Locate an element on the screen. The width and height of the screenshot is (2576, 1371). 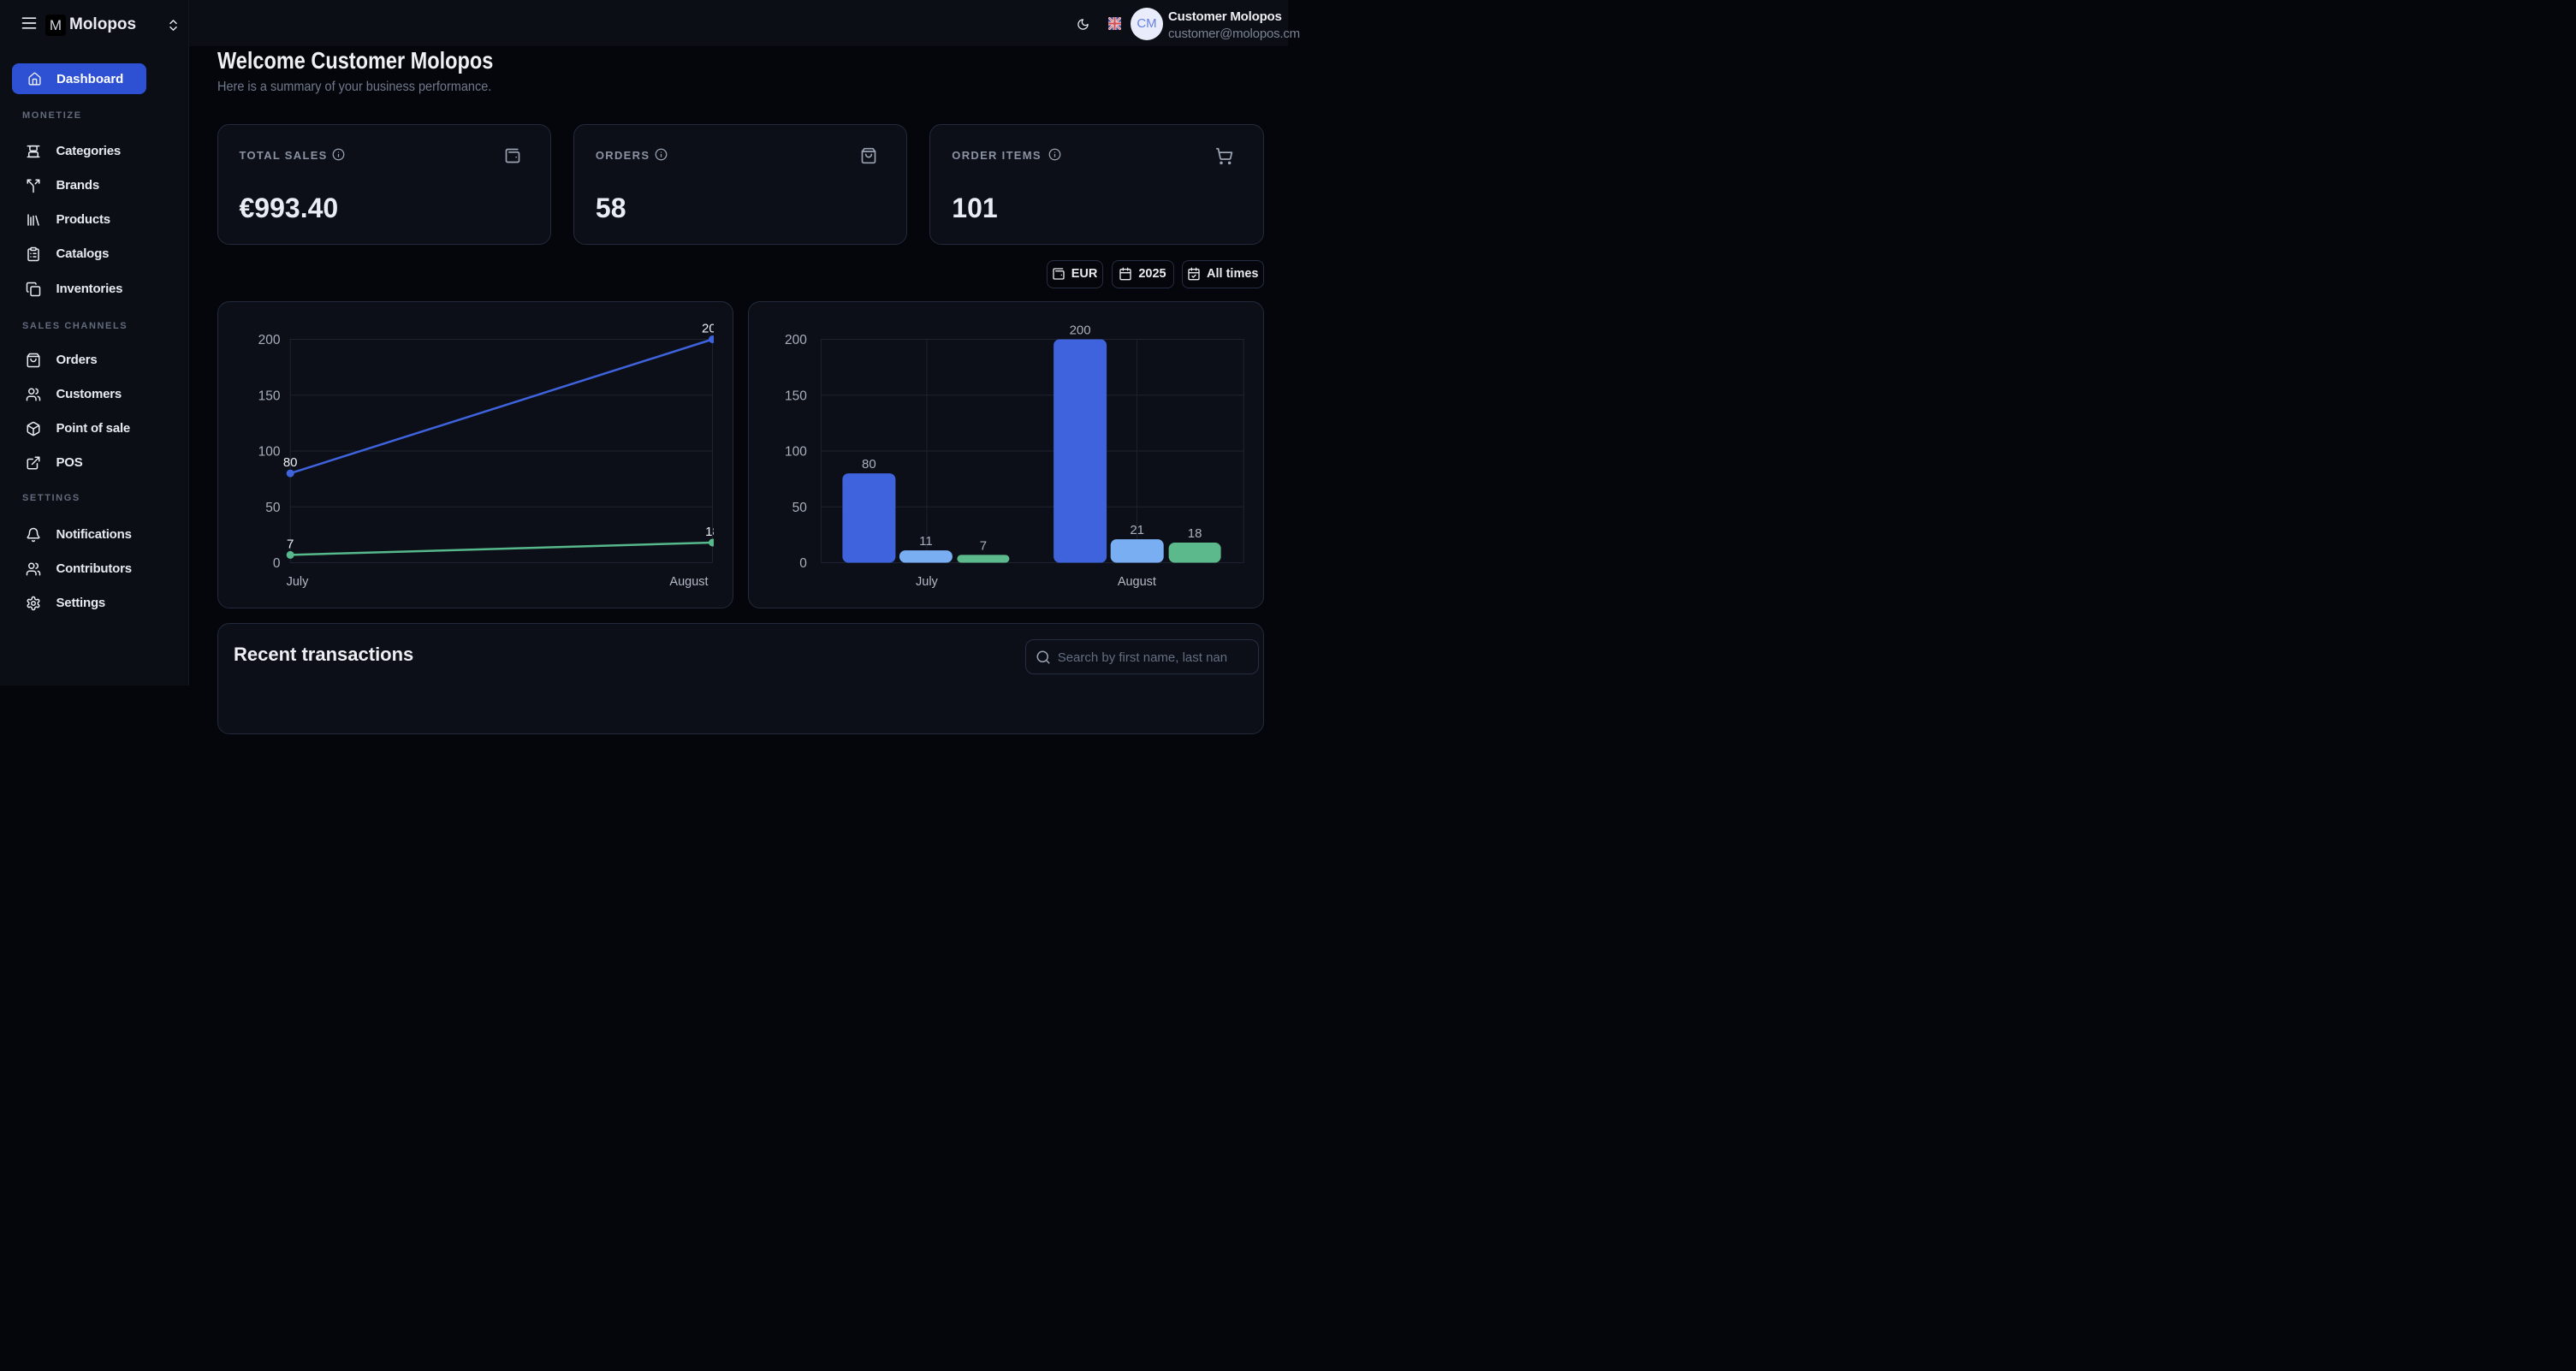
svg-text: 11 is located at coordinates (926, 541).